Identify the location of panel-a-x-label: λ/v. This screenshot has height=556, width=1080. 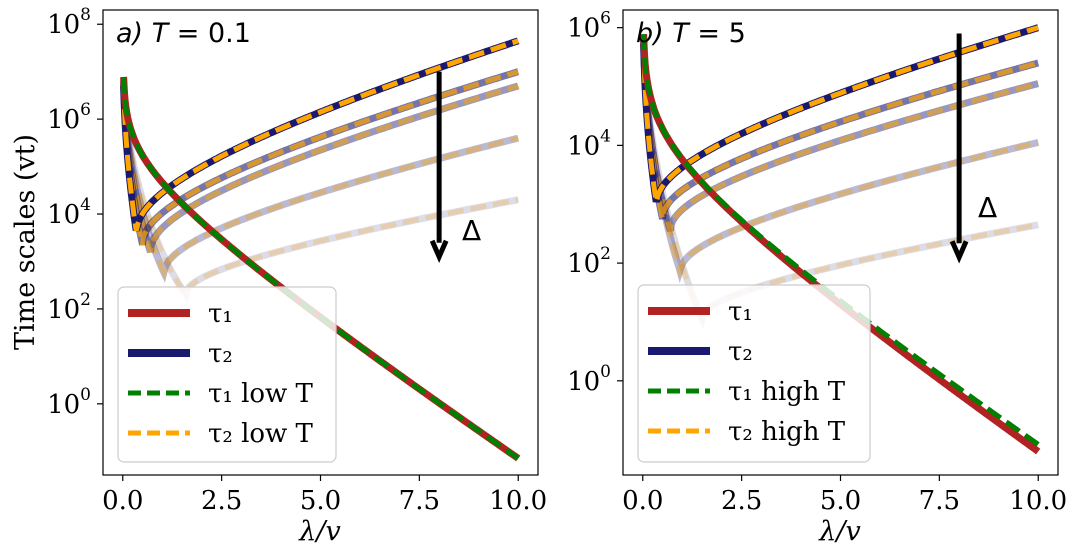
(319, 531).